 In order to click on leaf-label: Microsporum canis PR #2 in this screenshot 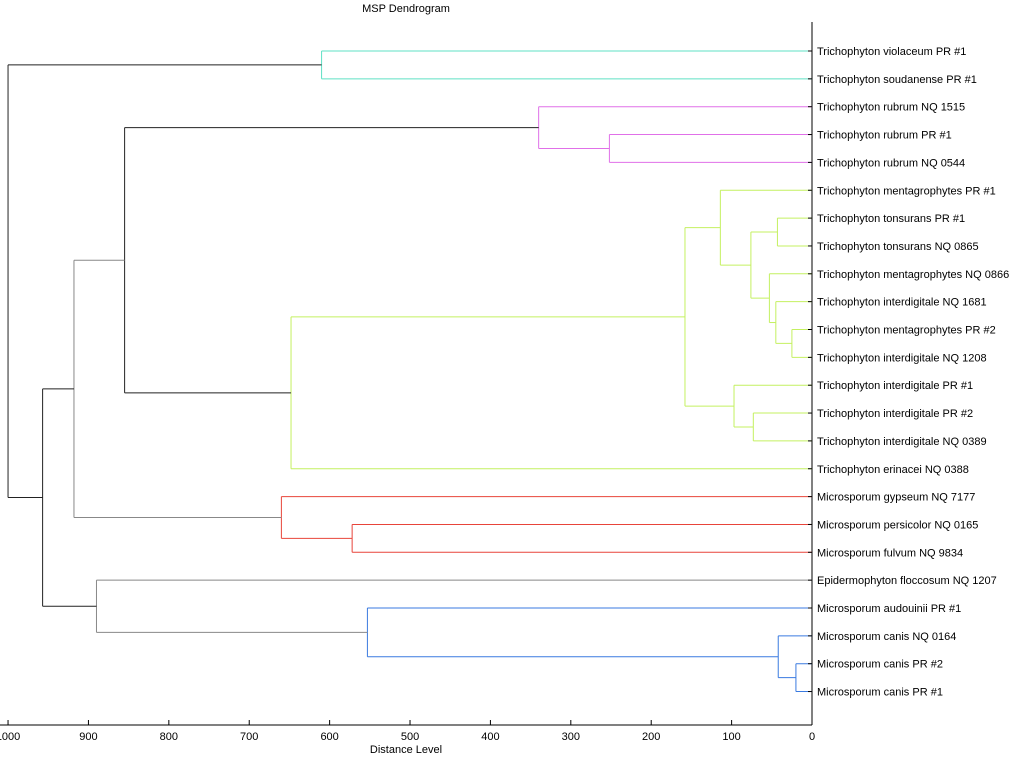, I will do `click(880, 665)`.